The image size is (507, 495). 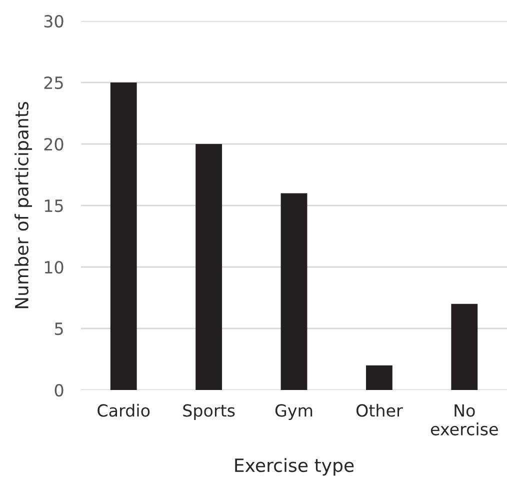 What do you see at coordinates (53, 206) in the screenshot?
I see `y-tick-label: 15` at bounding box center [53, 206].